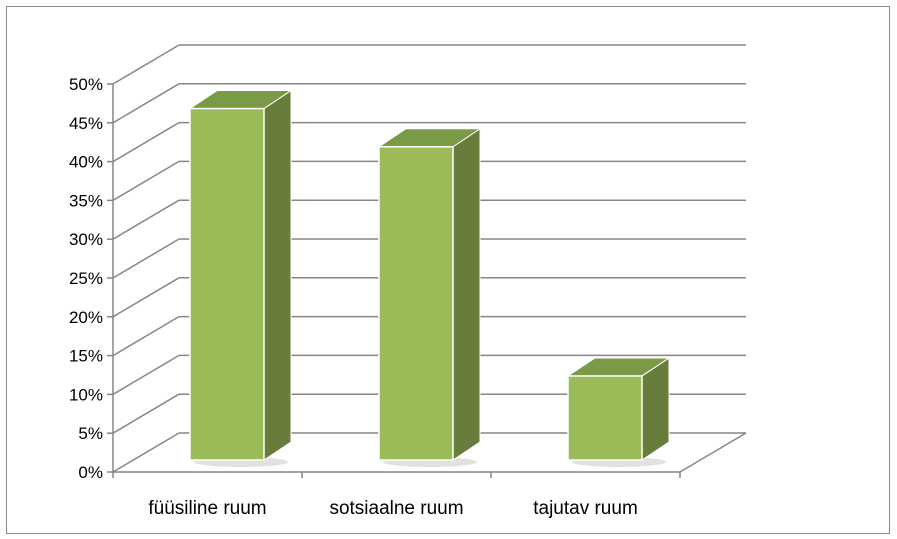 This screenshot has height=539, width=897. I want to click on y-tick-label: 45%, so click(86, 123).